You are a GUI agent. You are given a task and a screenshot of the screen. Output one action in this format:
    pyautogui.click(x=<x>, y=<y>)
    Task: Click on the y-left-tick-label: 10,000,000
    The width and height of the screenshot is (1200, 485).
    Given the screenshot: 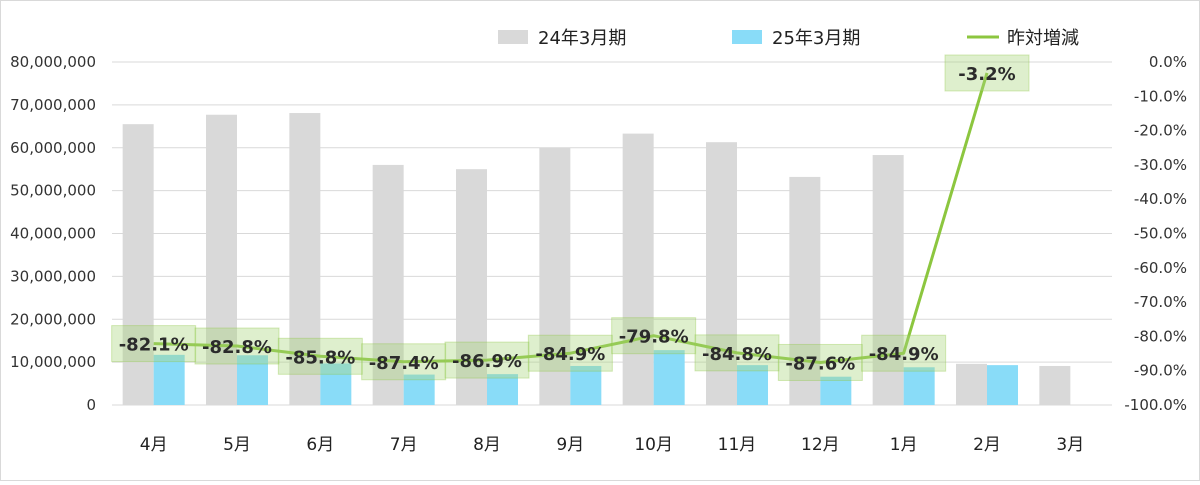 What is the action you would take?
    pyautogui.click(x=53, y=362)
    